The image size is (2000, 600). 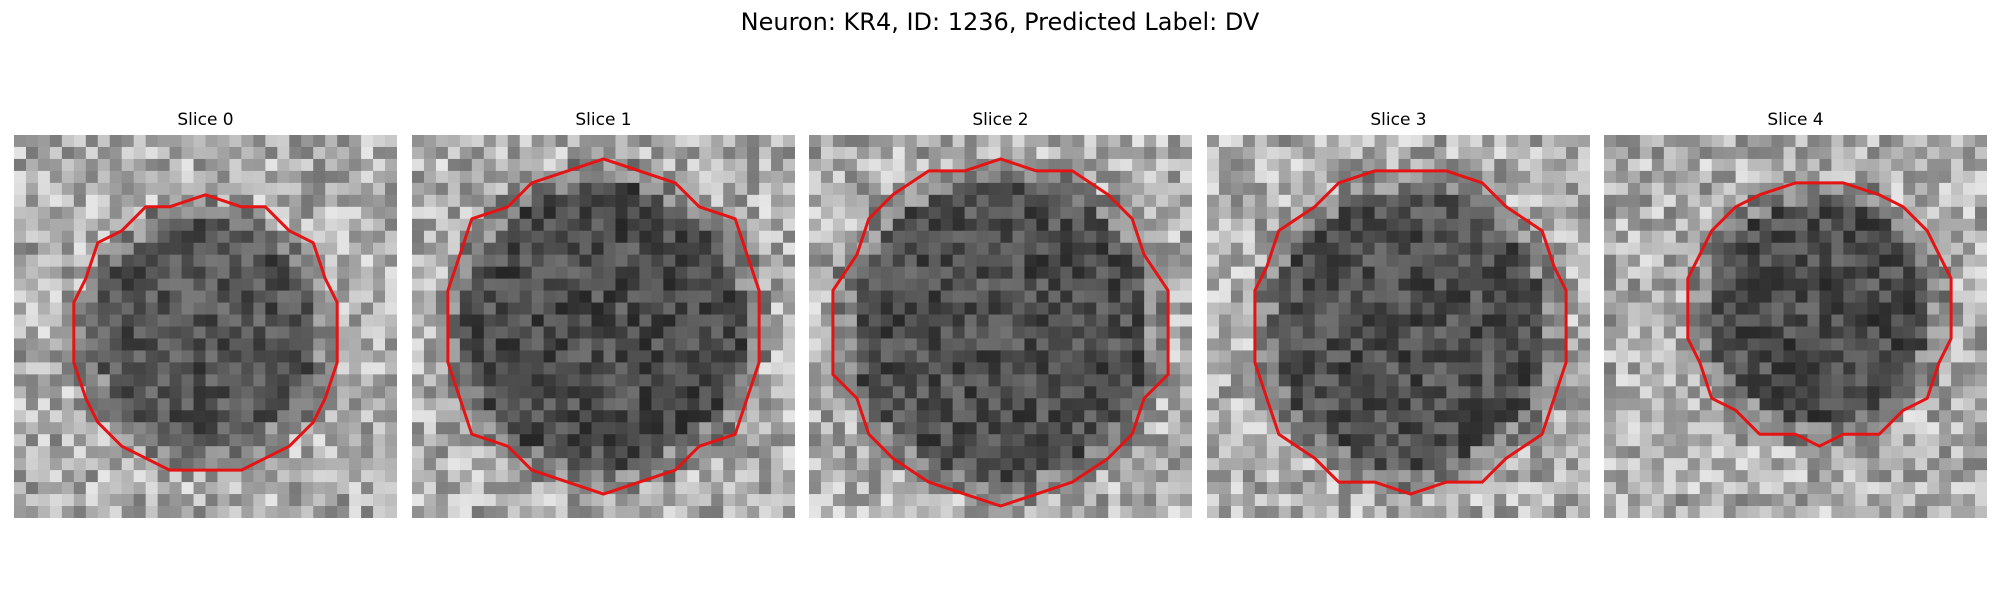 What do you see at coordinates (1795, 120) in the screenshot?
I see `slice-title-4: Slice 4` at bounding box center [1795, 120].